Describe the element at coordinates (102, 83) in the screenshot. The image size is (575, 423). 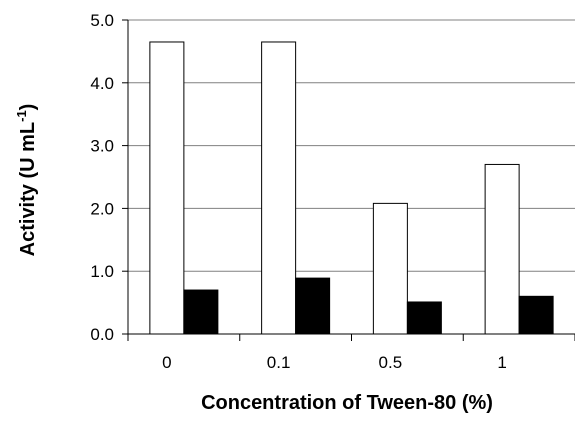
I see `y-tick-label: 4.0` at that location.